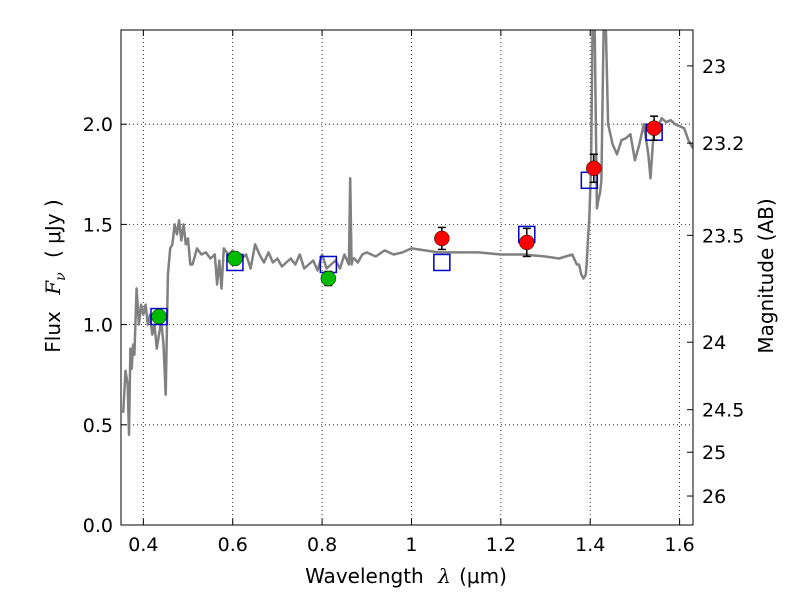 This screenshot has height=600, width=800. Describe the element at coordinates (98, 426) in the screenshot. I see `y-tick-label: 0.5` at that location.